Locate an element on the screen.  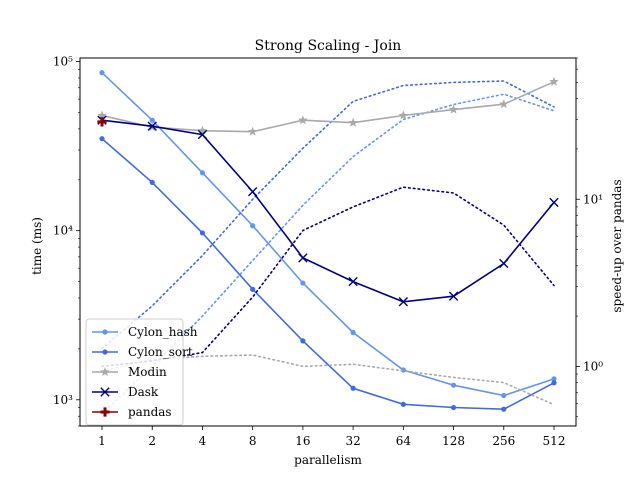
x-tick-label-1: 1 is located at coordinates (102, 441).